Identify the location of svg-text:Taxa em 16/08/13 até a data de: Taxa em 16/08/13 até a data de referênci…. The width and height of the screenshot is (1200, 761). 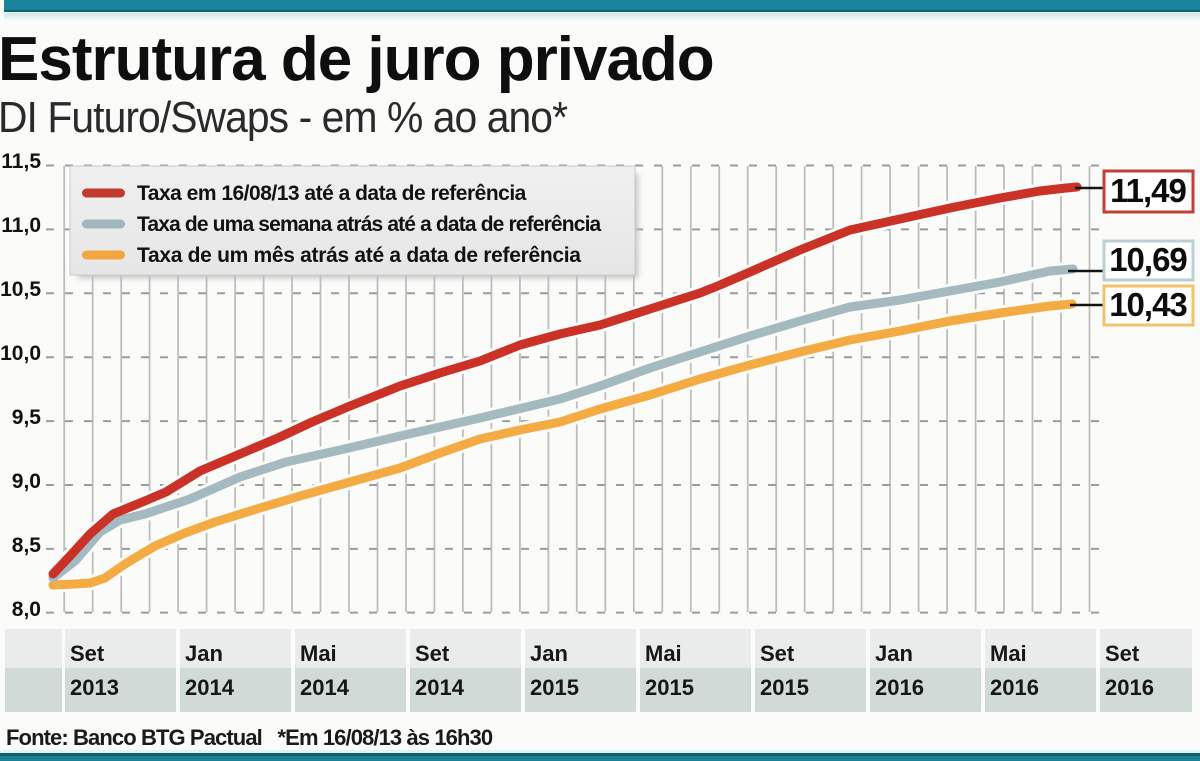
(332, 193).